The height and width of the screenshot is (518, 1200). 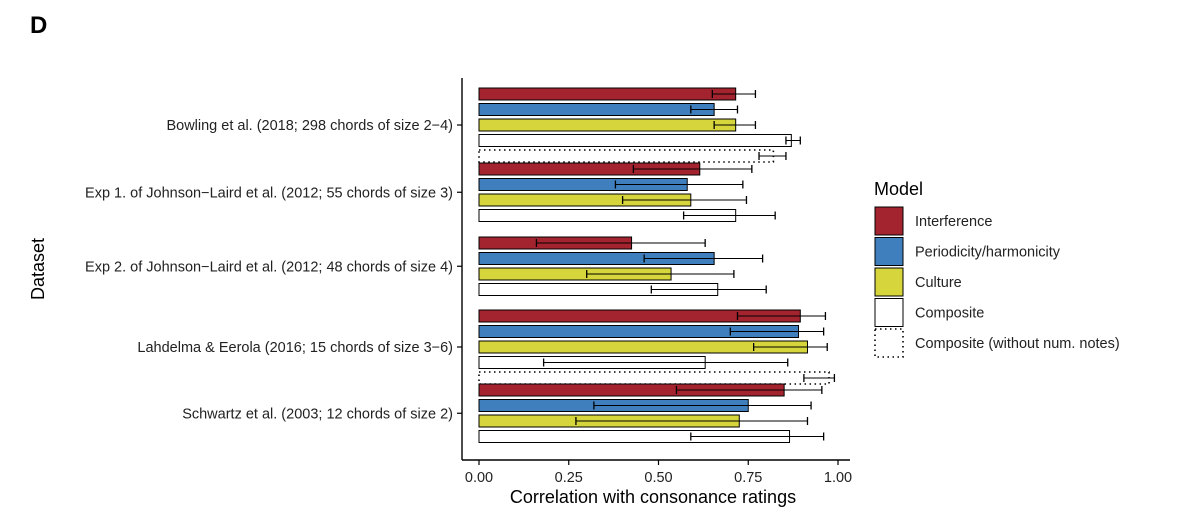 What do you see at coordinates (569, 478) in the screenshot?
I see `x-tick-label: 0.25` at bounding box center [569, 478].